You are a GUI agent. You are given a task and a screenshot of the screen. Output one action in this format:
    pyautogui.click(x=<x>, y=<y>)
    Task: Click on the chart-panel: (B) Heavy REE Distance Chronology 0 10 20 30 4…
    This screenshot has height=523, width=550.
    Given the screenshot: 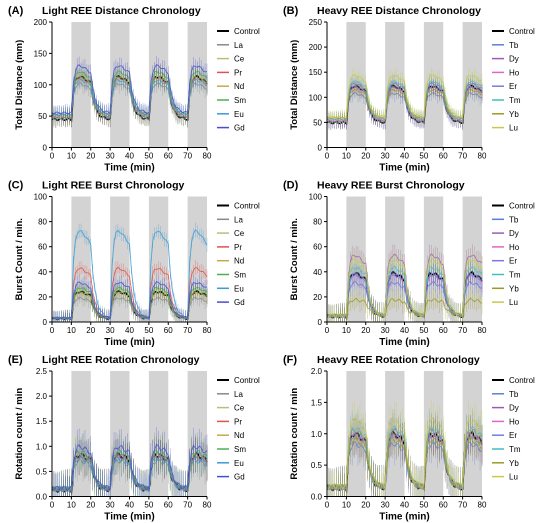 What is the action you would take?
    pyautogui.click(x=409, y=89)
    